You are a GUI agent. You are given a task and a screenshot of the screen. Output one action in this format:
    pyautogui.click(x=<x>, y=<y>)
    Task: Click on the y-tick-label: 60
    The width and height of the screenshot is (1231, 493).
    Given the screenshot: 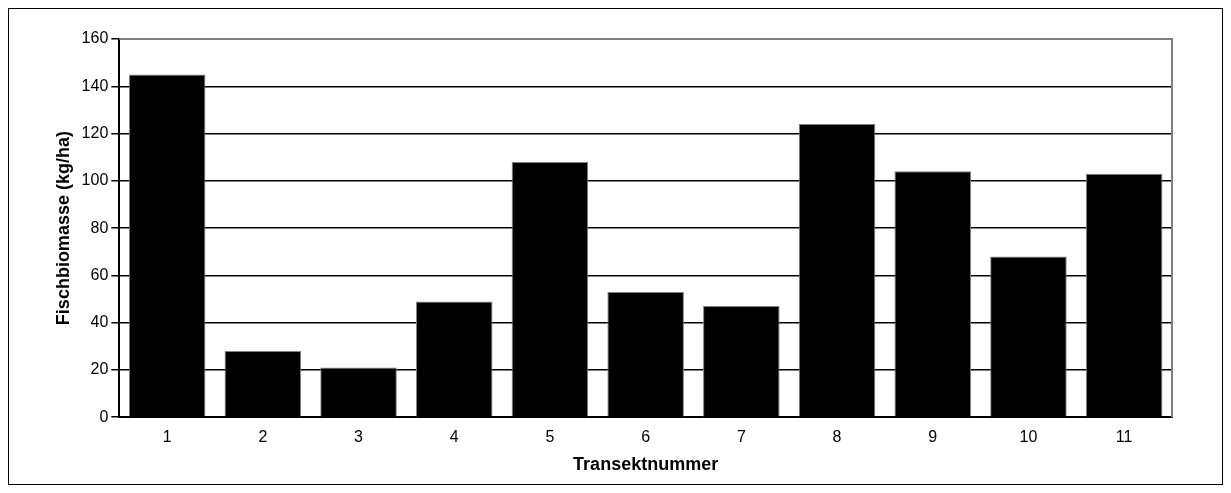 What is the action you would take?
    pyautogui.click(x=99, y=274)
    